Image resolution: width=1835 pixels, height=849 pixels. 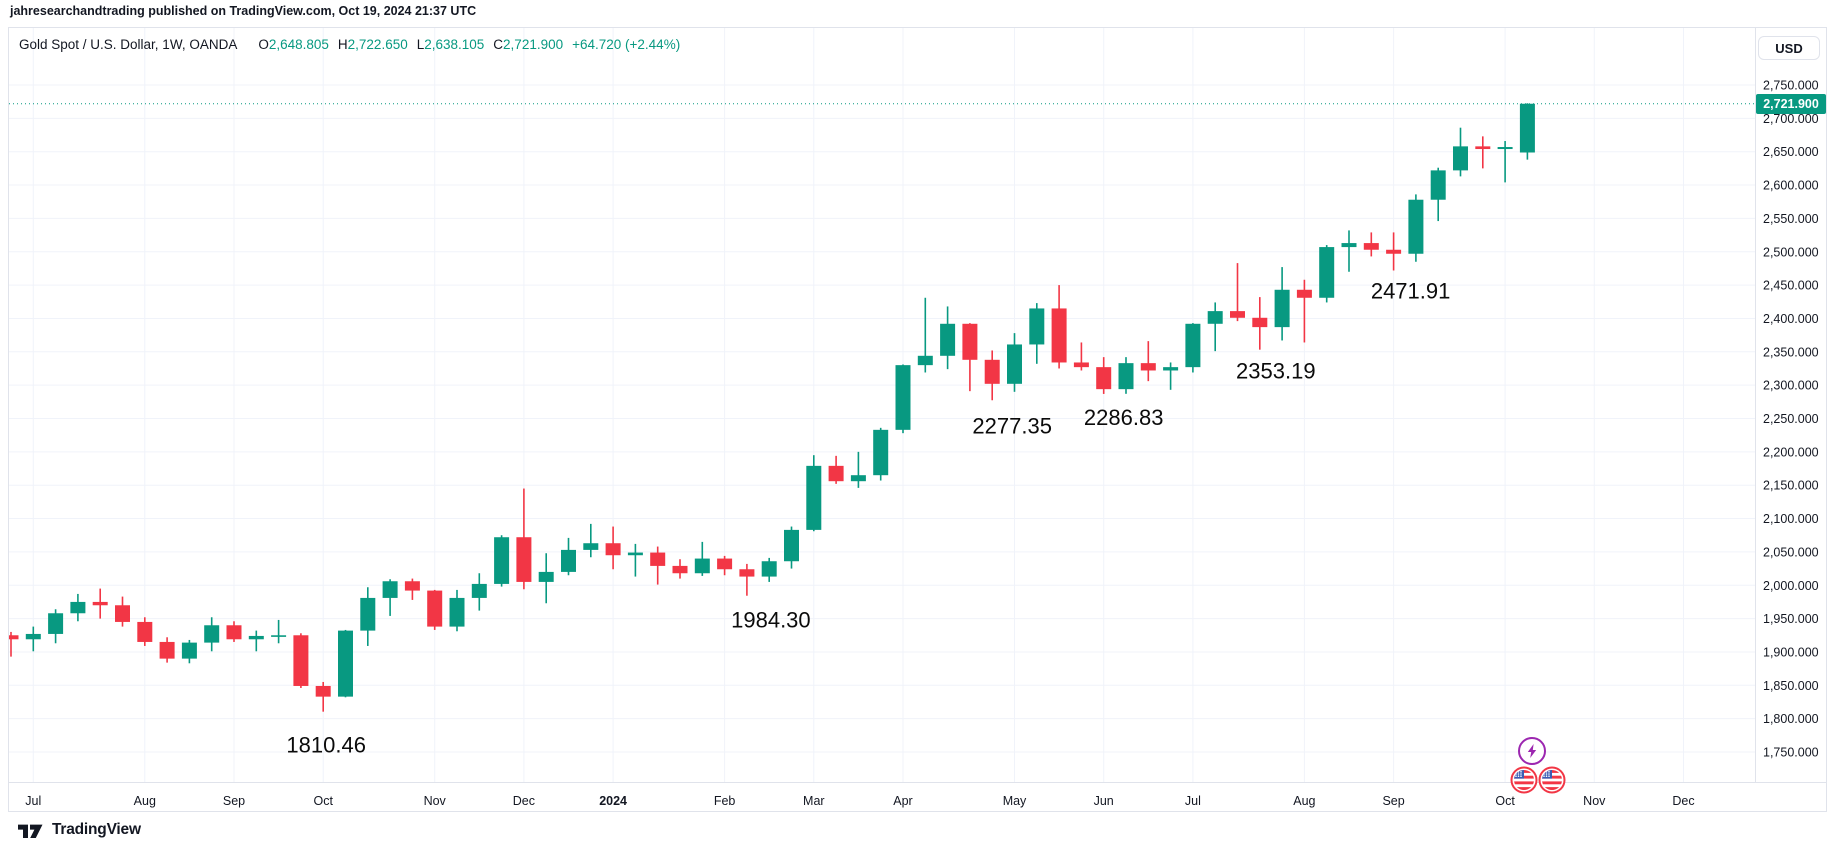 I want to click on tradingview-logo: TradingView, so click(x=79, y=830).